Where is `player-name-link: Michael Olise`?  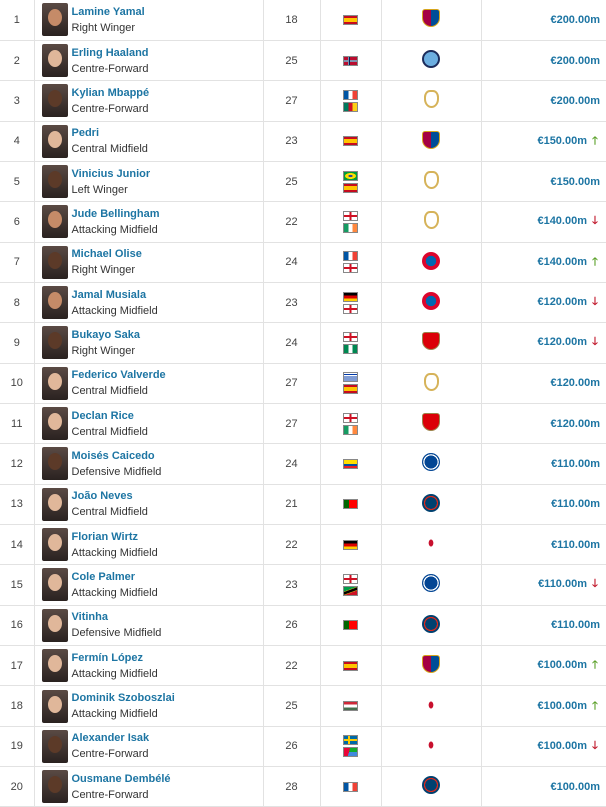
player-name-link: Michael Olise is located at coordinates (106, 254).